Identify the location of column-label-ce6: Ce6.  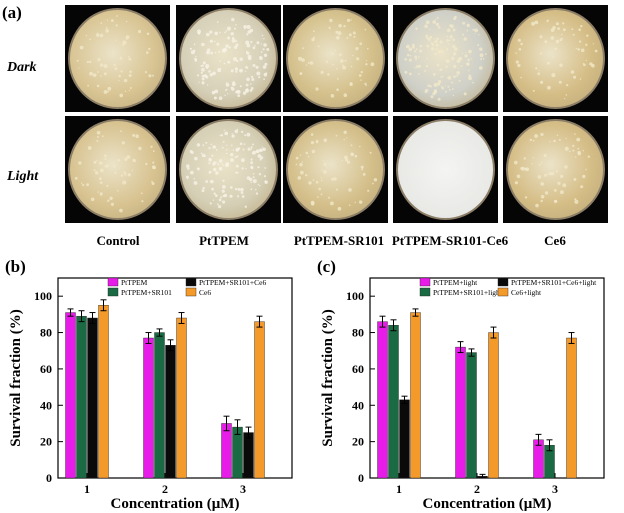
(555, 240).